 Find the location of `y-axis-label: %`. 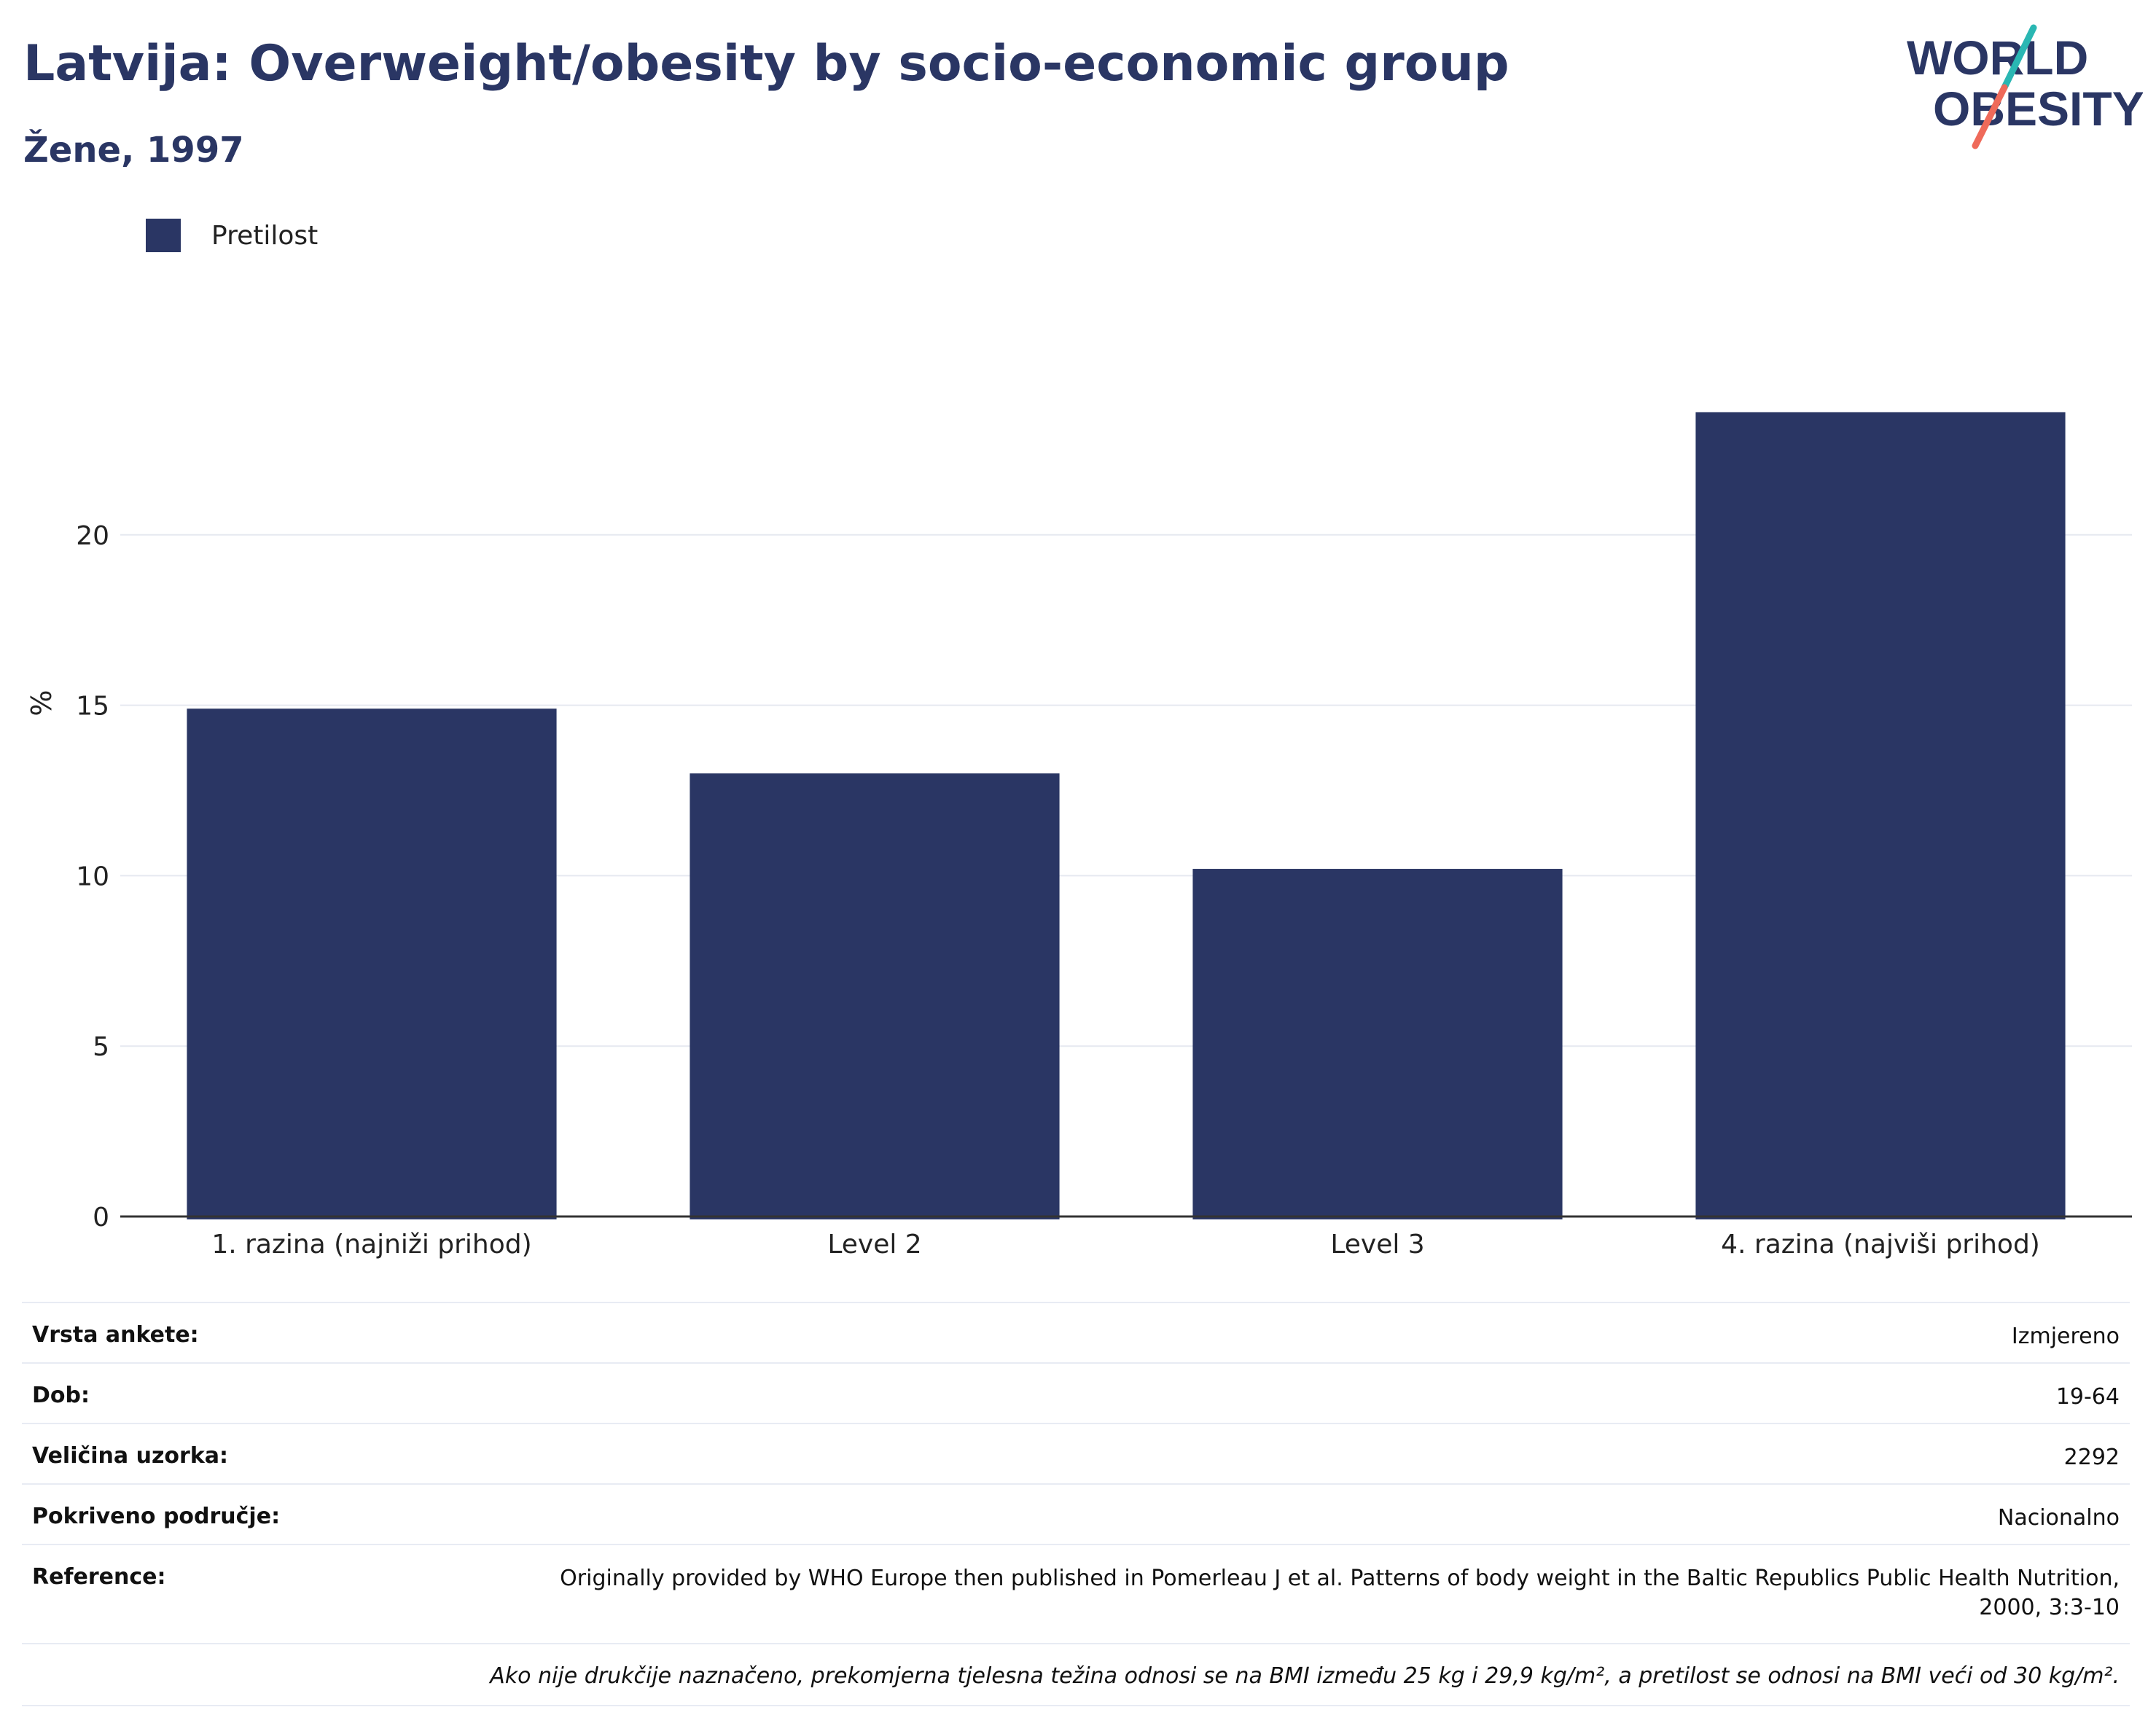

y-axis-label: % is located at coordinates (42, 703).